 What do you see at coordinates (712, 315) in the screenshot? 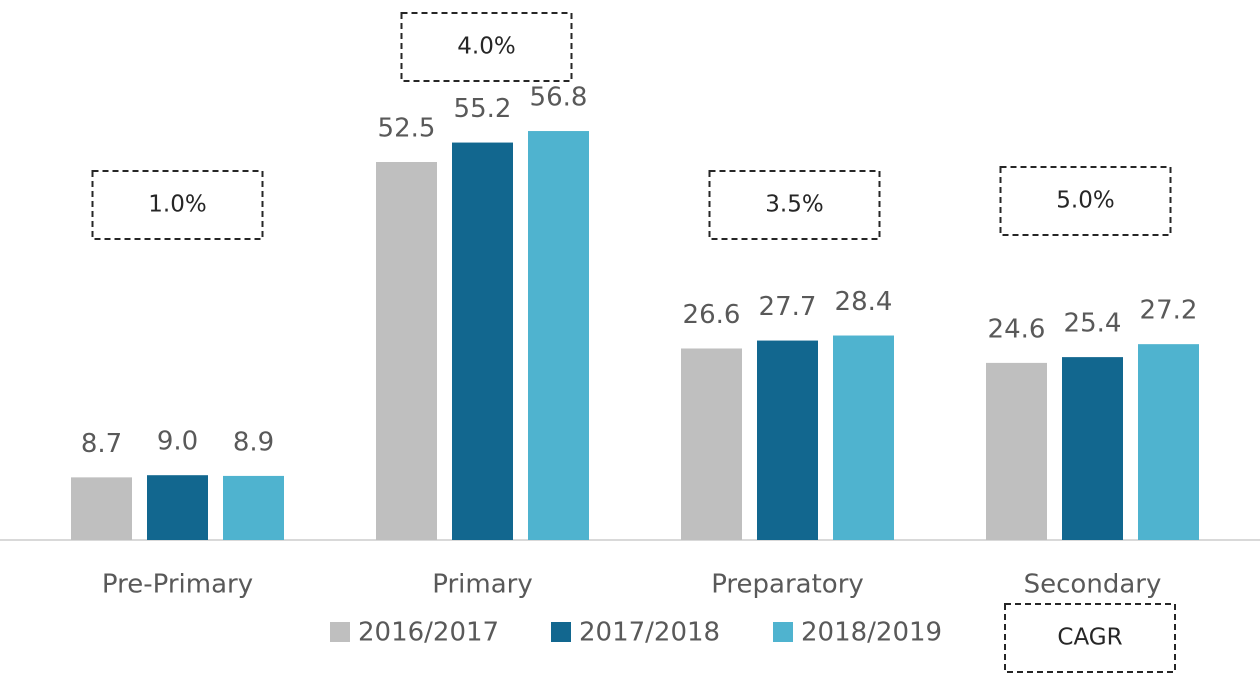
I see `value-label: 26.6` at bounding box center [712, 315].